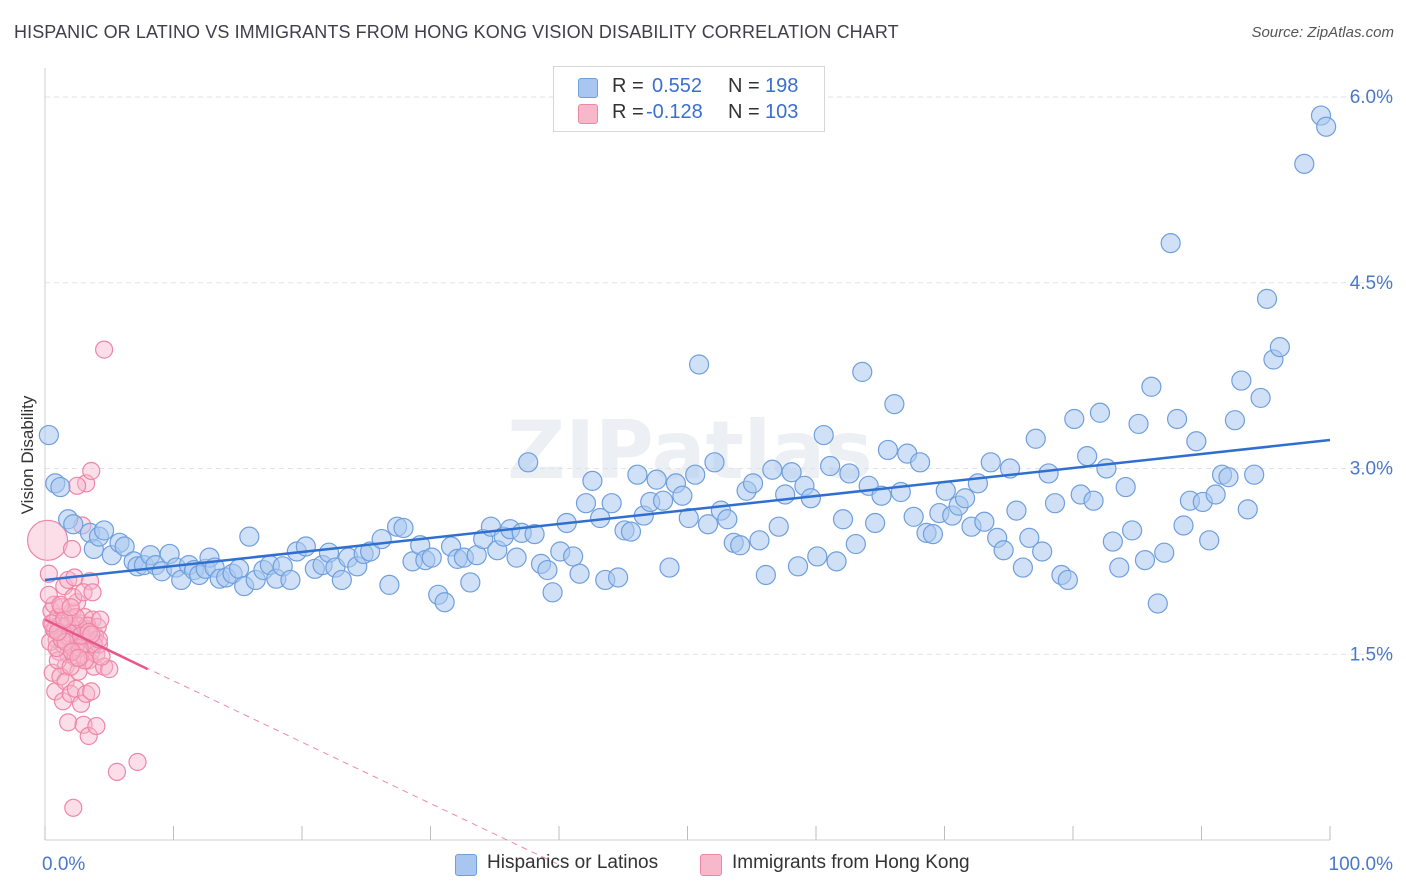 The width and height of the screenshot is (1406, 892). Describe the element at coordinates (1371, 654) in the screenshot. I see `y-tick-label: 1.5%` at that location.